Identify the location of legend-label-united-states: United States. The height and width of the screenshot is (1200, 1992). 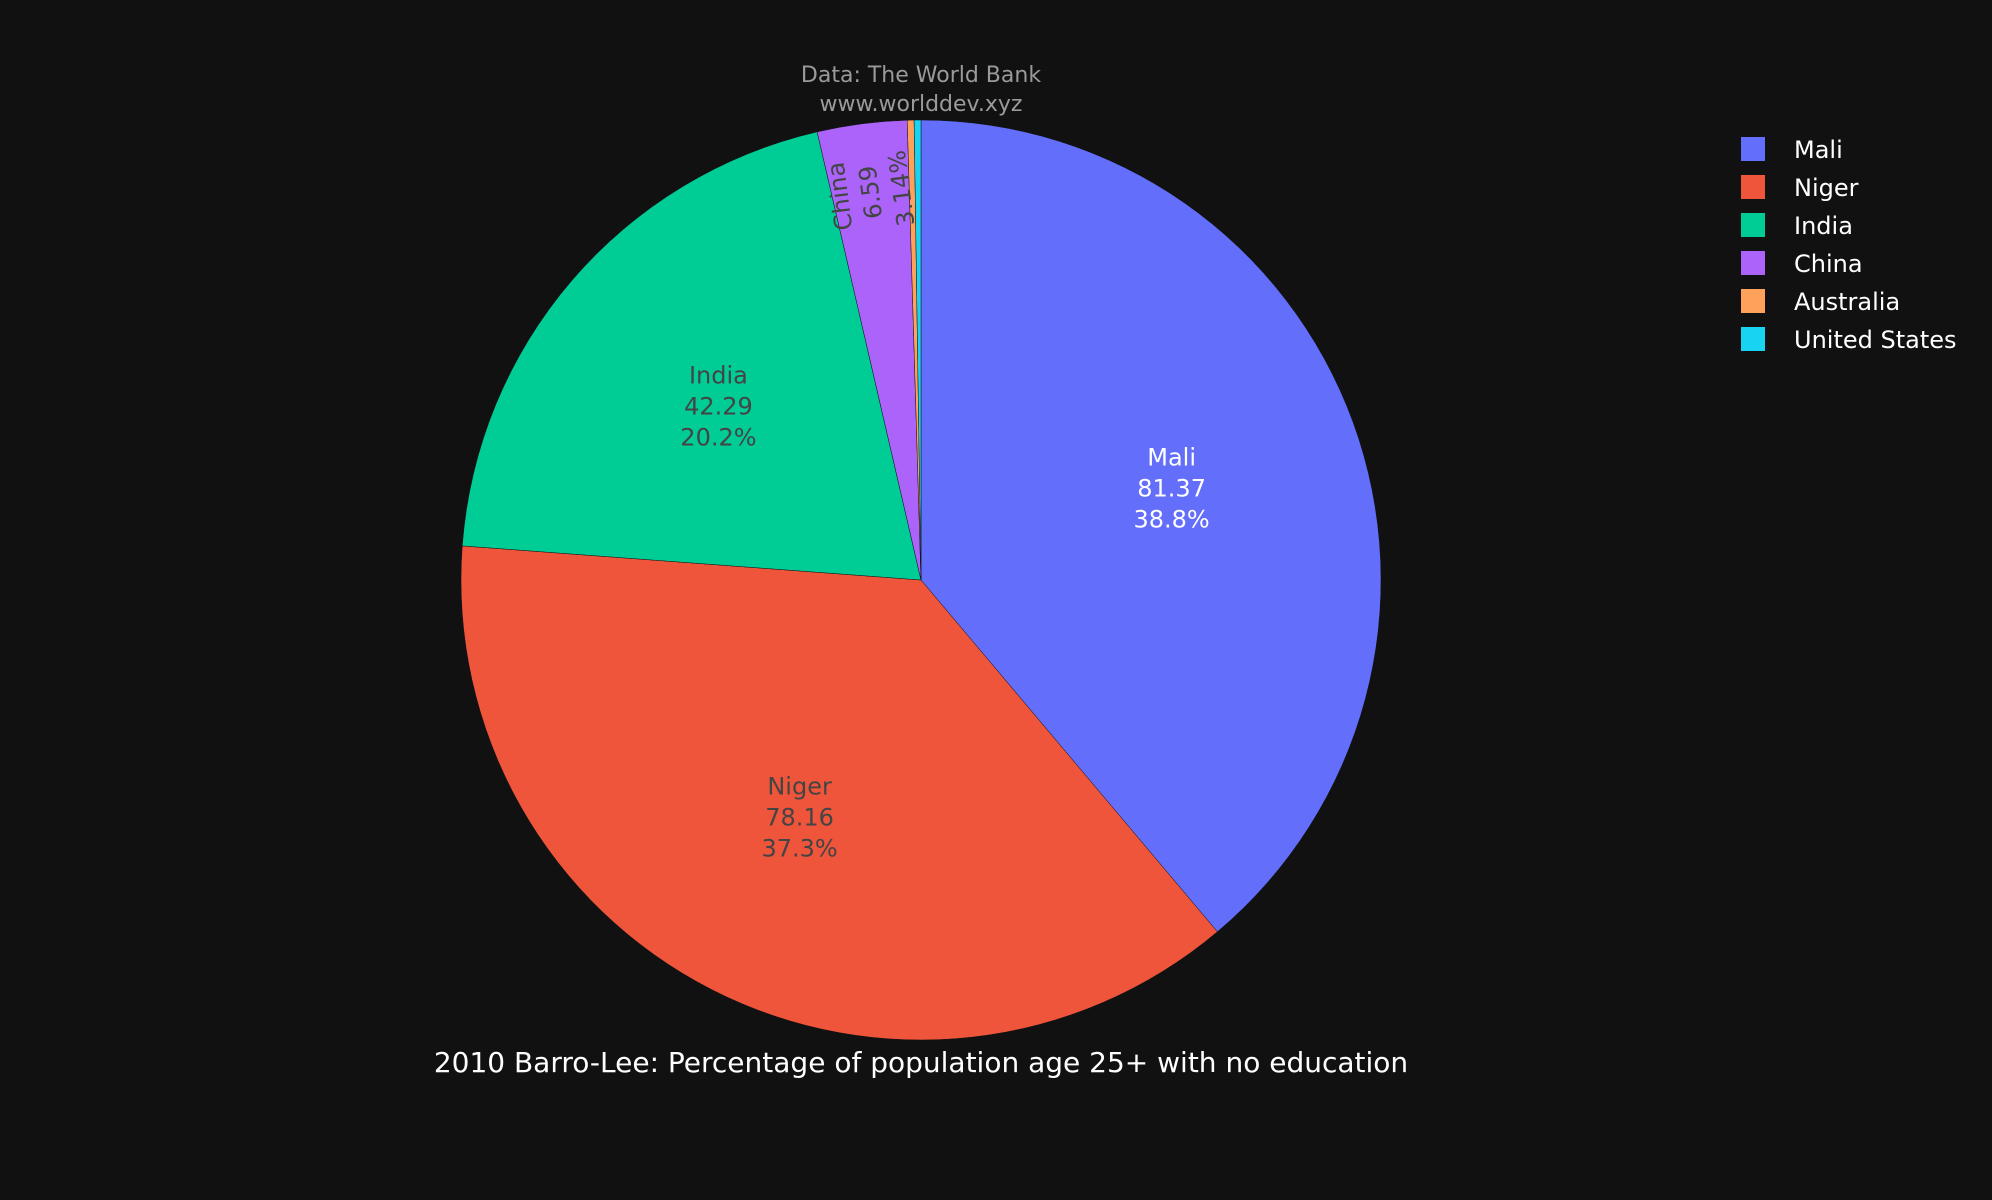
(1875, 340).